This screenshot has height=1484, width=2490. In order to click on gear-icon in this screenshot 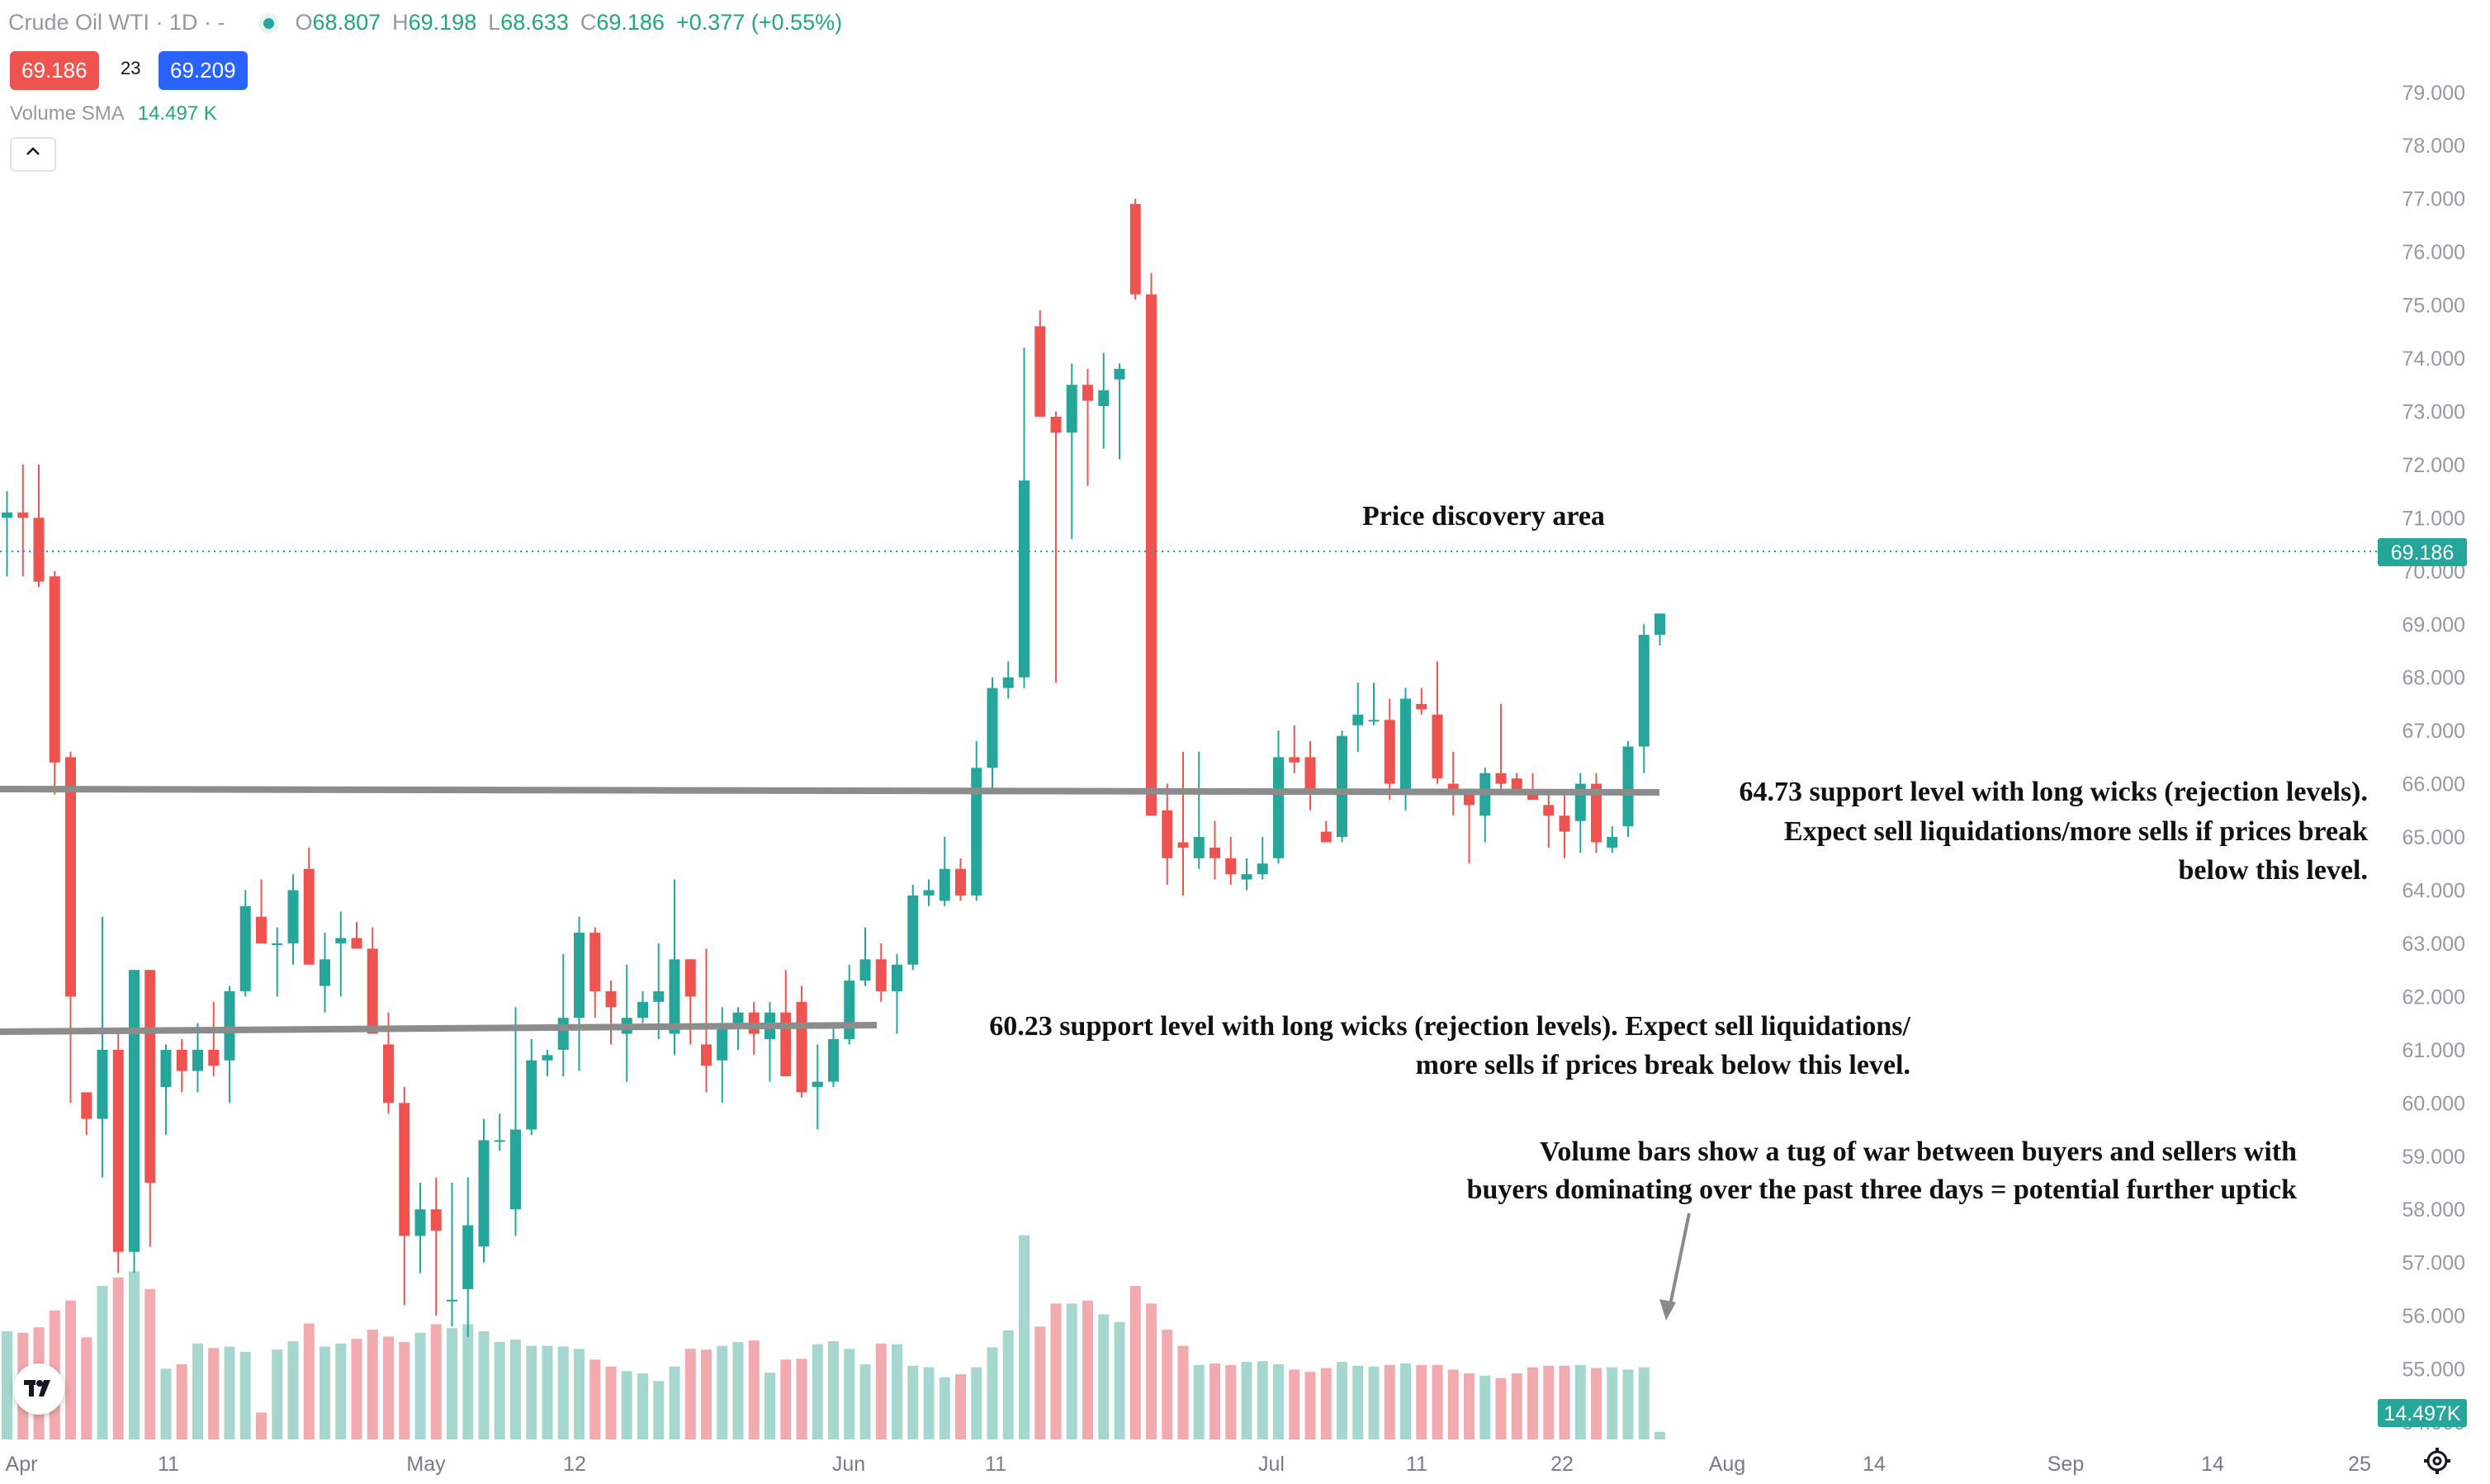, I will do `click(2437, 1461)`.